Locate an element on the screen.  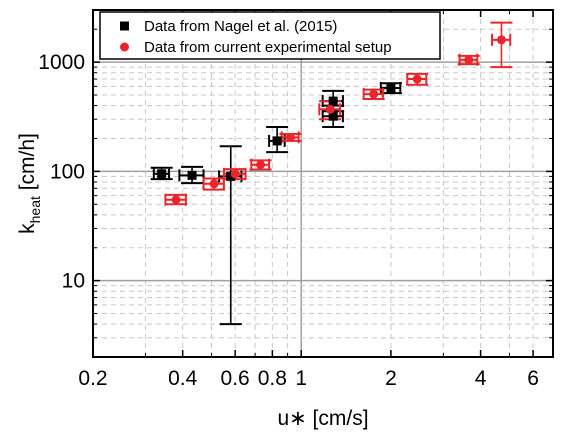
y-axis-label-main: k is located at coordinates (27, 228).